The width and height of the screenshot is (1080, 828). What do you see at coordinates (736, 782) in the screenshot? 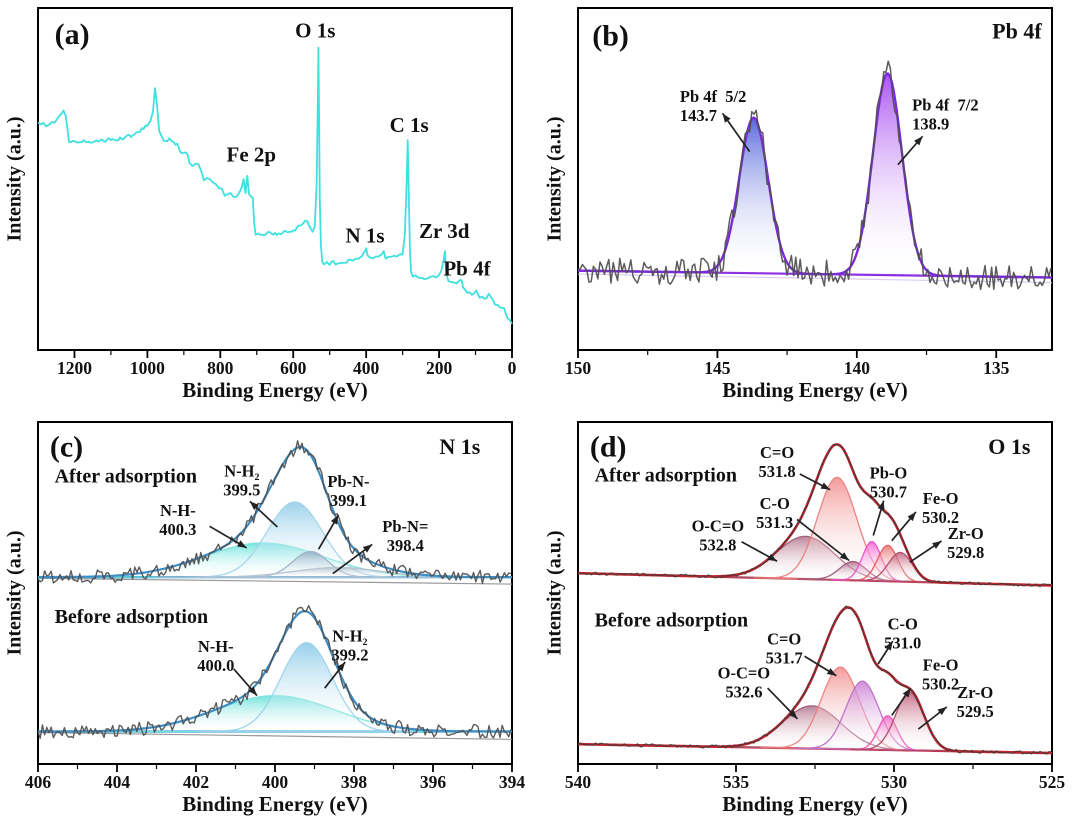
I see `x-tick-label: 535` at bounding box center [736, 782].